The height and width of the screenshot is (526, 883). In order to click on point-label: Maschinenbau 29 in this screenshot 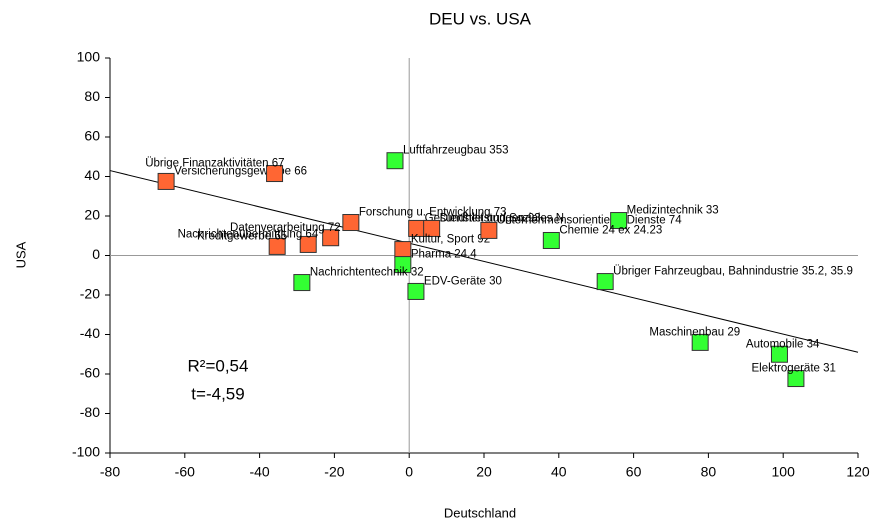, I will do `click(694, 332)`.